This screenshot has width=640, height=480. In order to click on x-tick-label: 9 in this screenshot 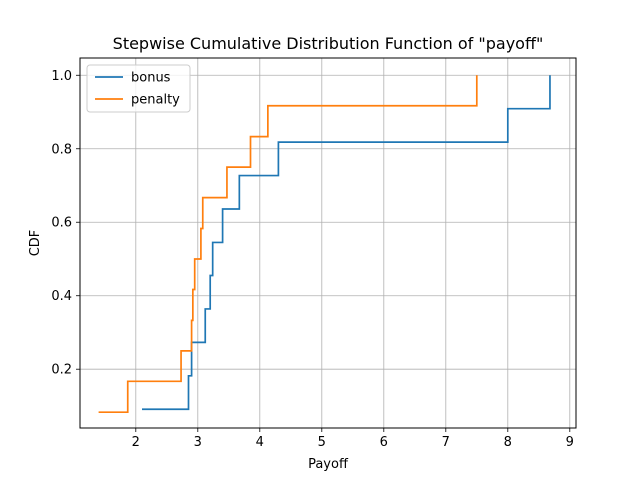, I will do `click(570, 442)`.